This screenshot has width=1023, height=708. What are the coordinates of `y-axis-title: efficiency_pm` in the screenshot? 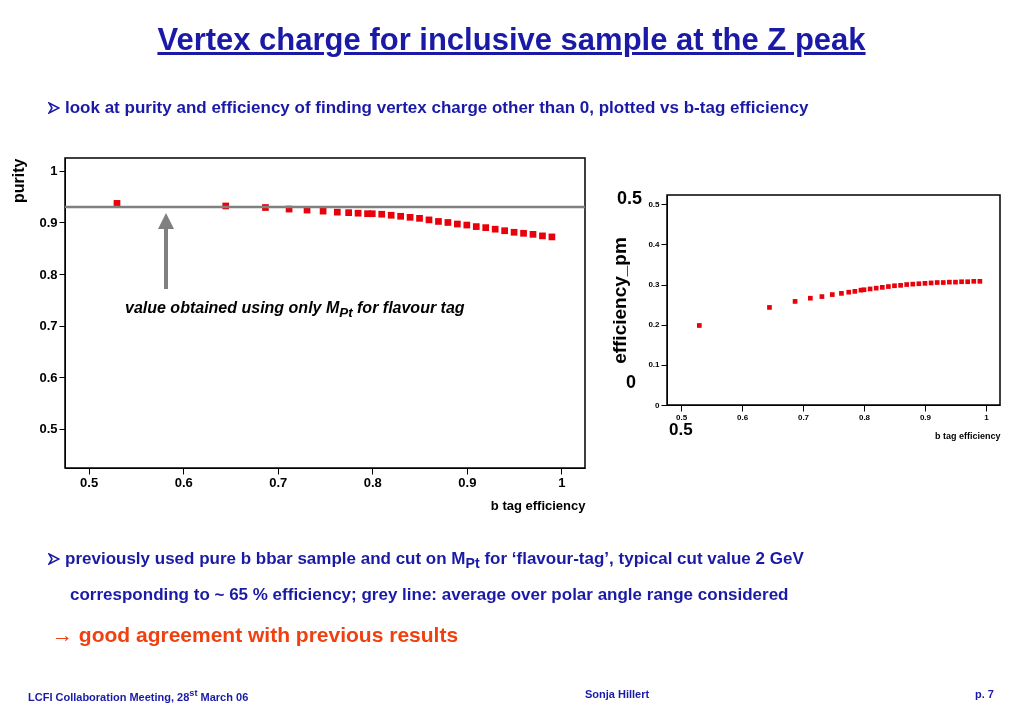 It's located at (620, 300).